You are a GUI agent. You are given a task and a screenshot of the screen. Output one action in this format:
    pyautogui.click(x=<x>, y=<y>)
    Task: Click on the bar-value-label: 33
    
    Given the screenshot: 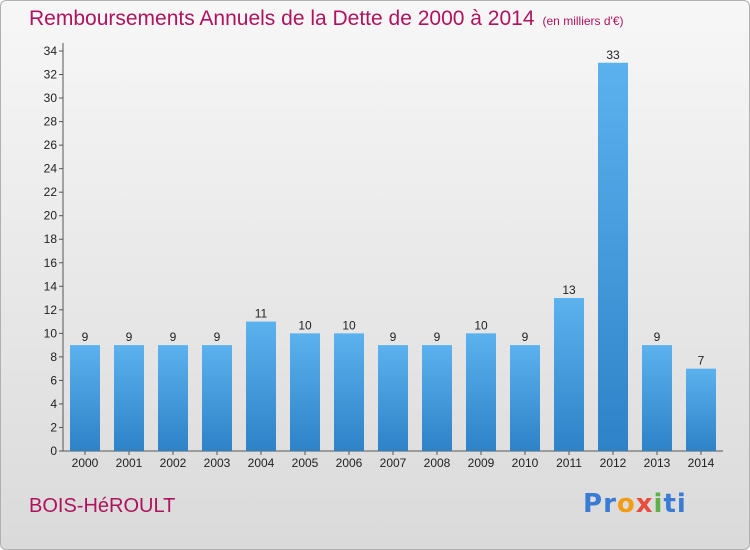 What is the action you would take?
    pyautogui.click(x=613, y=55)
    